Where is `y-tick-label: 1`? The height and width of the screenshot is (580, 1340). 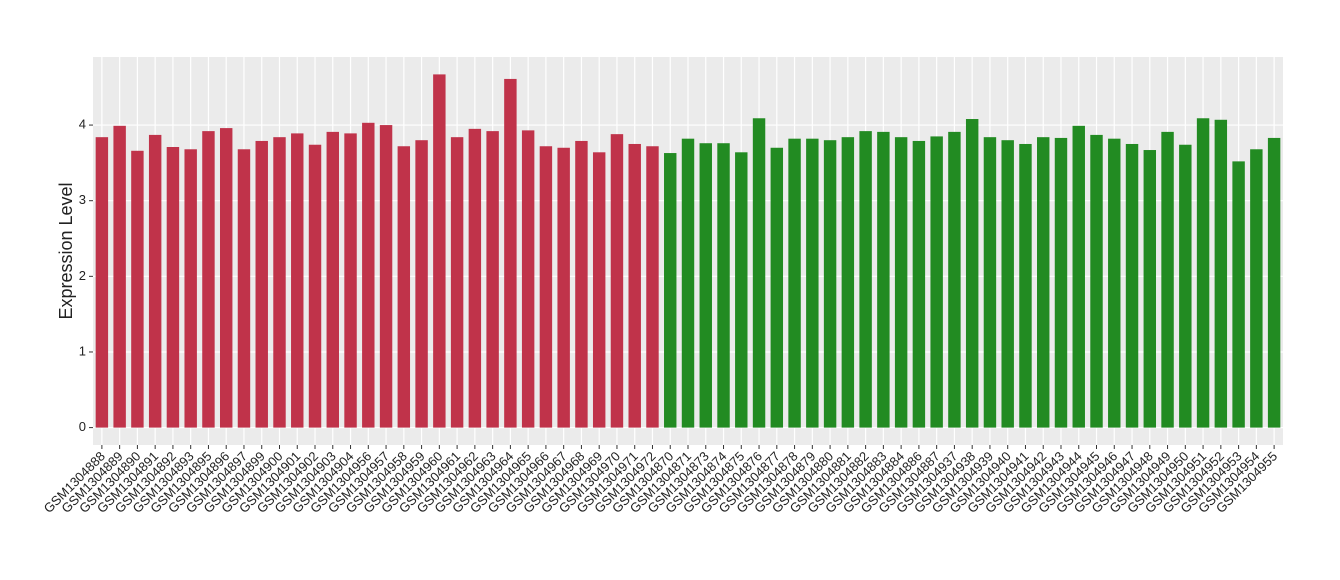 y-tick-label: 1 is located at coordinates (82, 350).